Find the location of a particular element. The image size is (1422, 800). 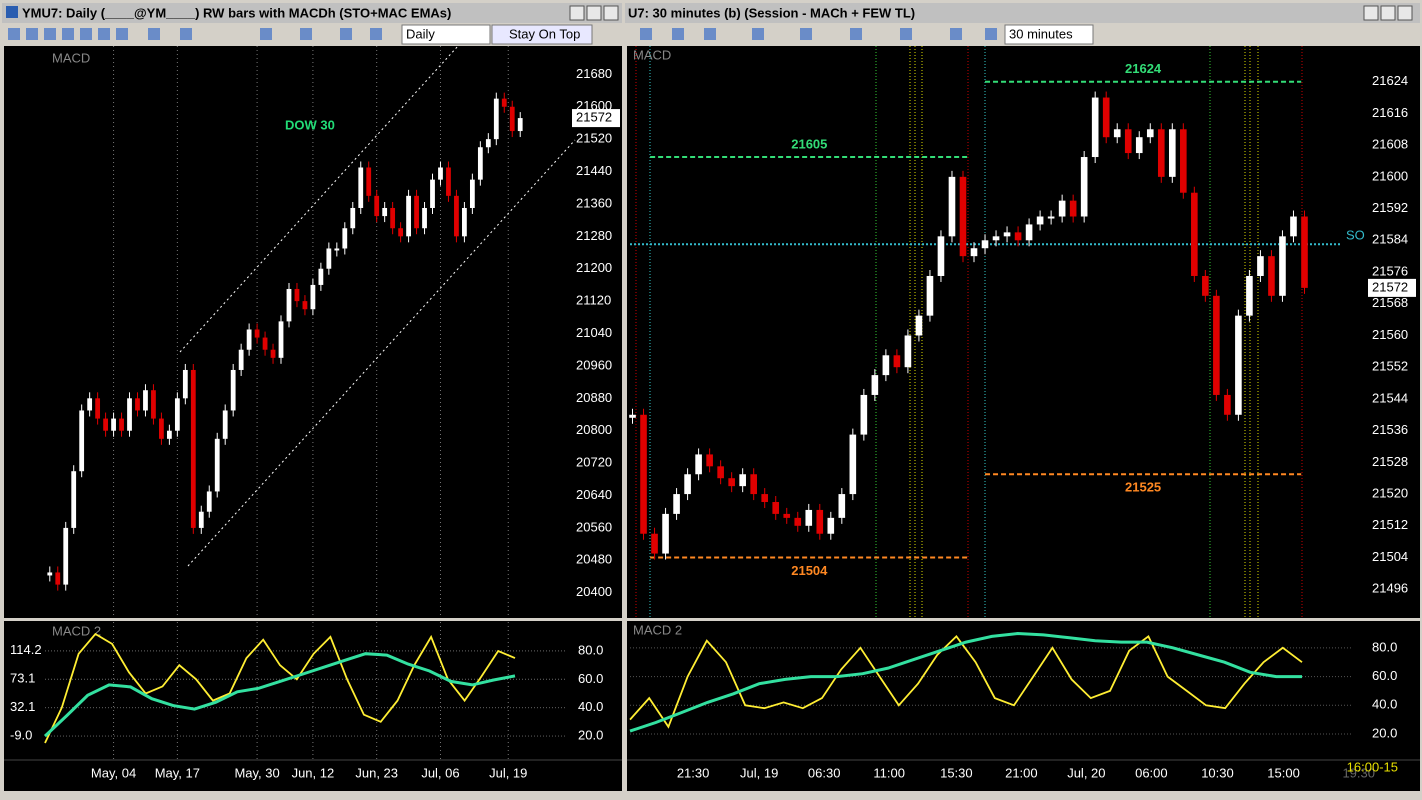

x-tick-label: 15:30 is located at coordinates (956, 772).